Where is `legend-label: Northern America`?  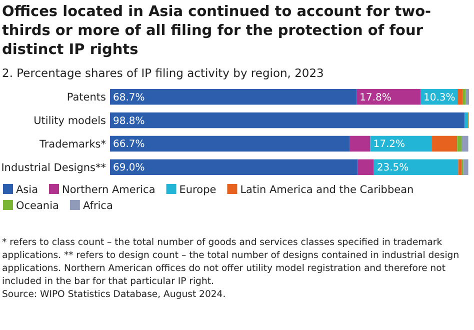 legend-label: Northern America is located at coordinates (109, 190).